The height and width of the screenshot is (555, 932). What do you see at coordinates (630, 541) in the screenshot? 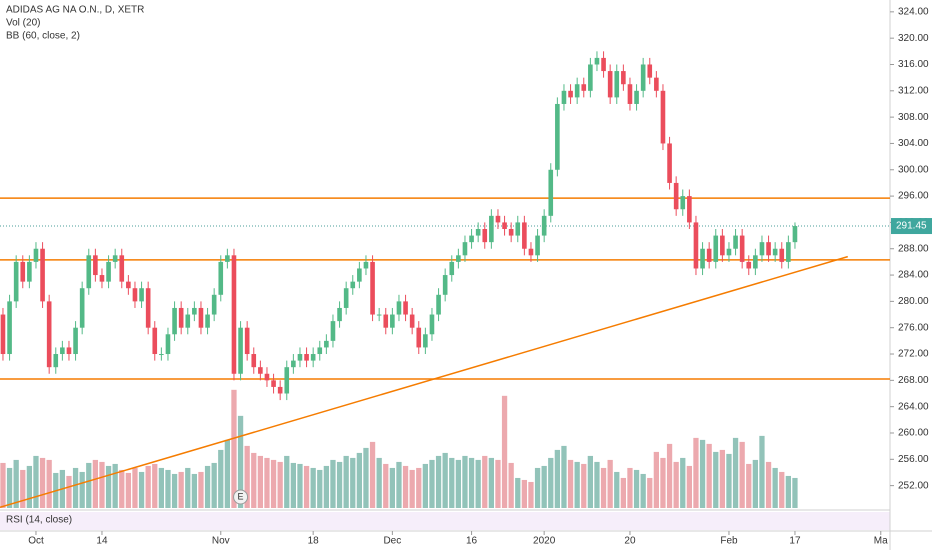
I see `x-tick-label: 20` at bounding box center [630, 541].